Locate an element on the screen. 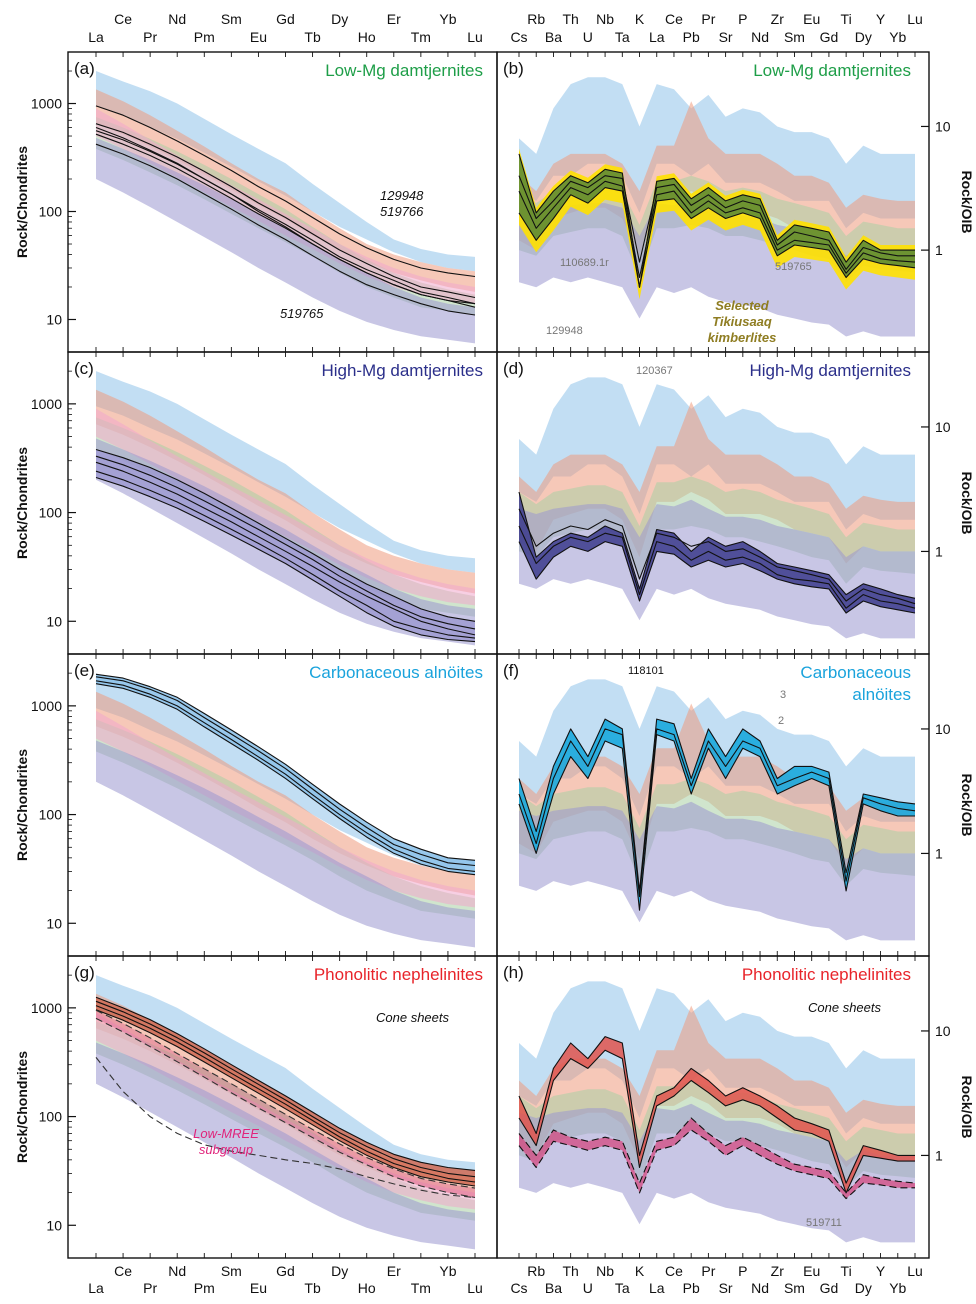 This screenshot has height=1304, width=976. element-label: Dy is located at coordinates (339, 19).